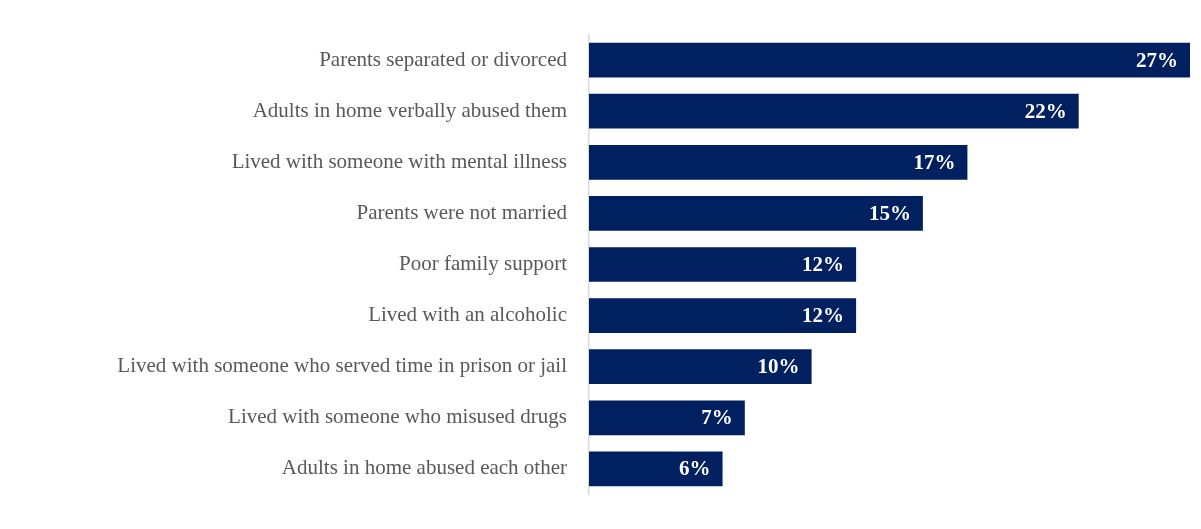 The width and height of the screenshot is (1201, 529). Describe the element at coordinates (889, 212) in the screenshot. I see `data-label: 15%` at that location.